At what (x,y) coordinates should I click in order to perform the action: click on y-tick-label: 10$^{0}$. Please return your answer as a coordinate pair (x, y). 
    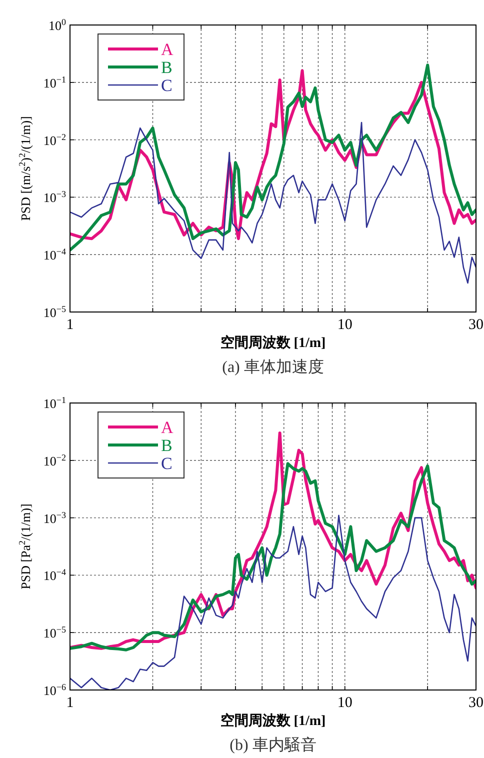
    Looking at the image, I should click on (57, 25).